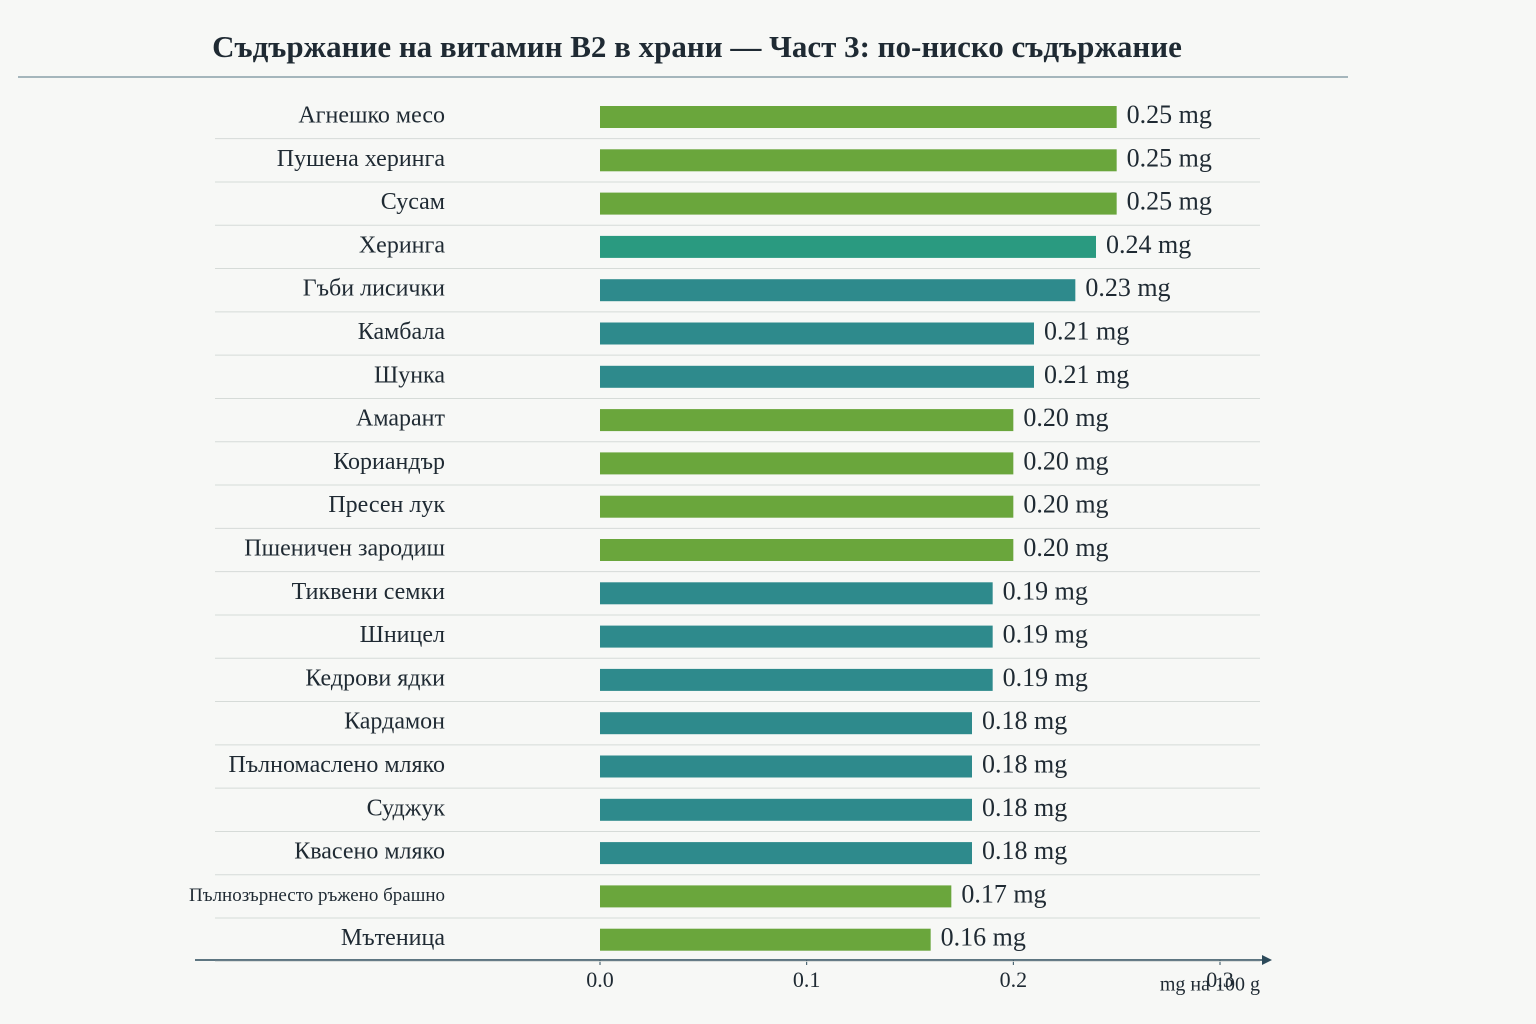 The height and width of the screenshot is (1024, 1536). What do you see at coordinates (369, 852) in the screenshot?
I see `category-label: Квасено мляко` at bounding box center [369, 852].